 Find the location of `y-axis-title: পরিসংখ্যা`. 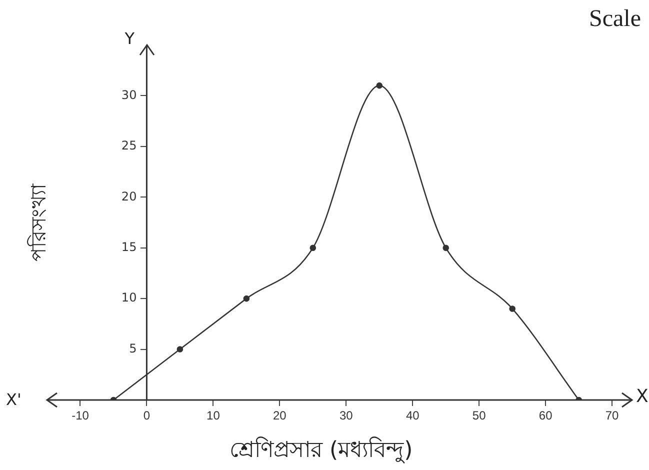

y-axis-title: পরিসংখ্যা is located at coordinates (39, 223).